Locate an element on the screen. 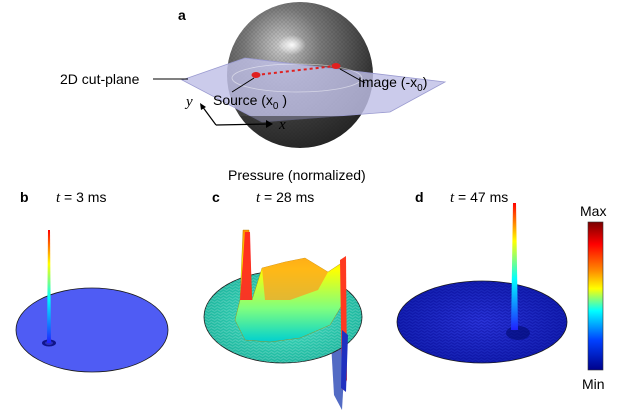 The width and height of the screenshot is (617, 419). image-label: Image (-x0) is located at coordinates (393, 84).